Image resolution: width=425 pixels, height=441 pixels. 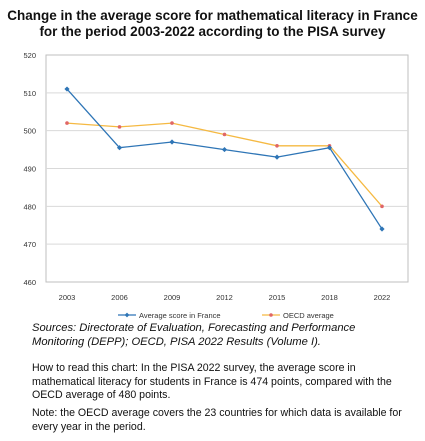 What do you see at coordinates (172, 297) in the screenshot?
I see `x-tick-label: 2009` at bounding box center [172, 297].